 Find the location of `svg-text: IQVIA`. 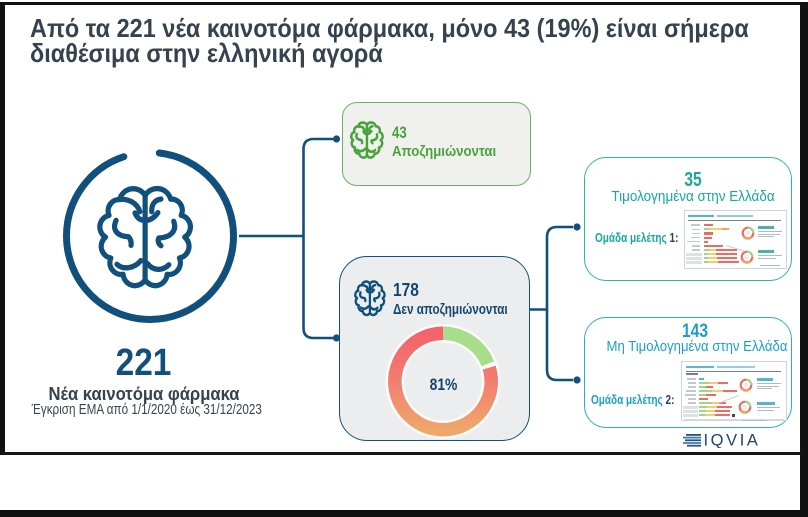

svg-text: IQVIA is located at coordinates (732, 440).